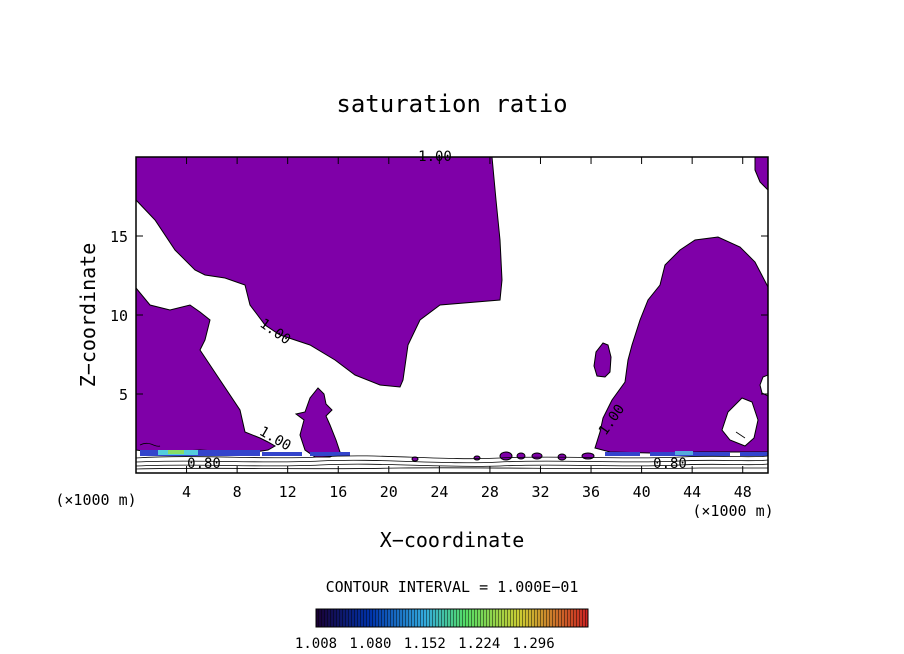 Image resolution: width=904 pixels, height=654 pixels. I want to click on y-tick-label: 15, so click(119, 237).